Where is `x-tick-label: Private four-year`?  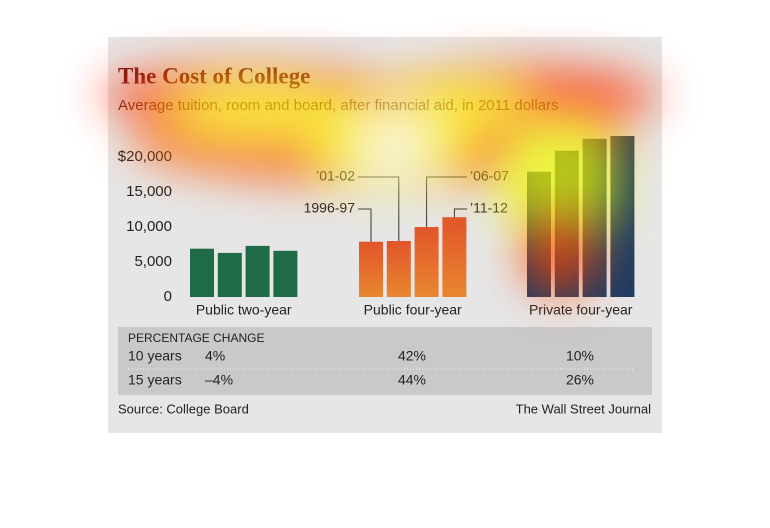
x-tick-label: Private four-year is located at coordinates (581, 310).